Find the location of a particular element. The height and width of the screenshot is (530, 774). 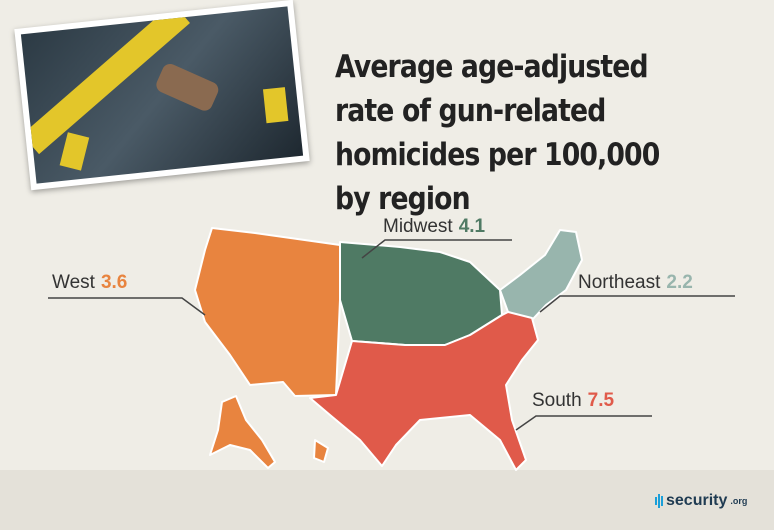

south-name: South is located at coordinates (557, 400).